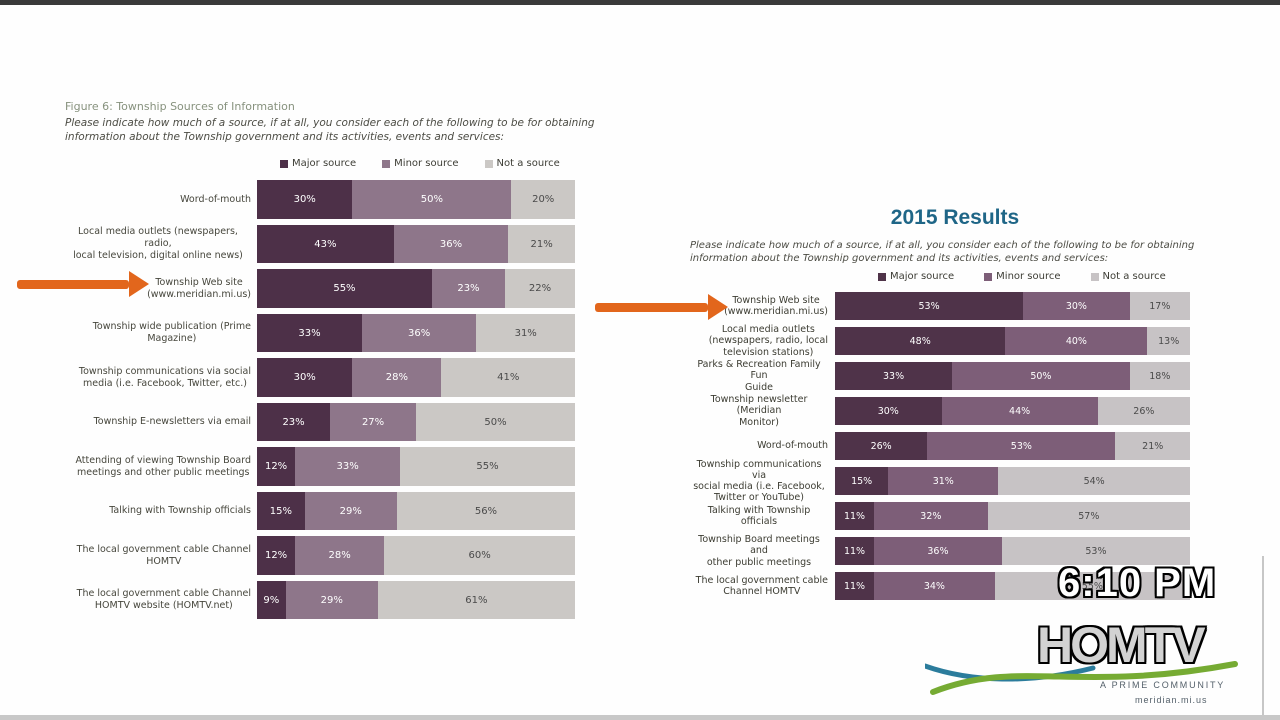 The image size is (1280, 720). I want to click on bar-segment-not-a-source: 20%, so click(543, 199).